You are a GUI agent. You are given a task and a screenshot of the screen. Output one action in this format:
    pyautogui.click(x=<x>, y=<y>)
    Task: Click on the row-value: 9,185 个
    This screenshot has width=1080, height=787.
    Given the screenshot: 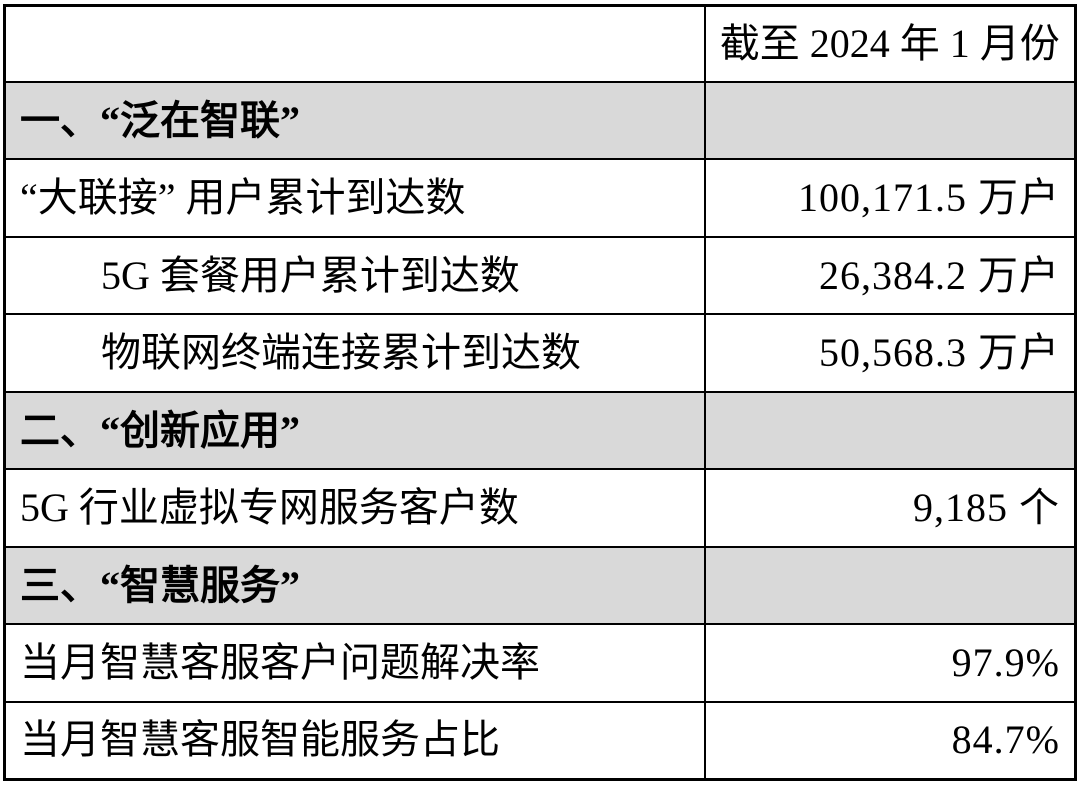 What is the action you would take?
    pyautogui.click(x=890, y=508)
    